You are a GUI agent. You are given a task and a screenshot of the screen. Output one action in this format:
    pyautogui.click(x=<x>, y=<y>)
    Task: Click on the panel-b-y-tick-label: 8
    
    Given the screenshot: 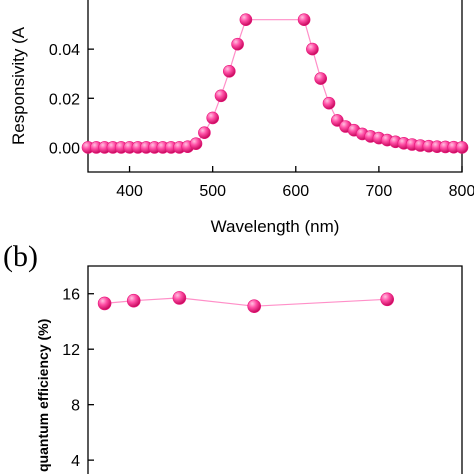 What is the action you would take?
    pyautogui.click(x=75, y=406)
    